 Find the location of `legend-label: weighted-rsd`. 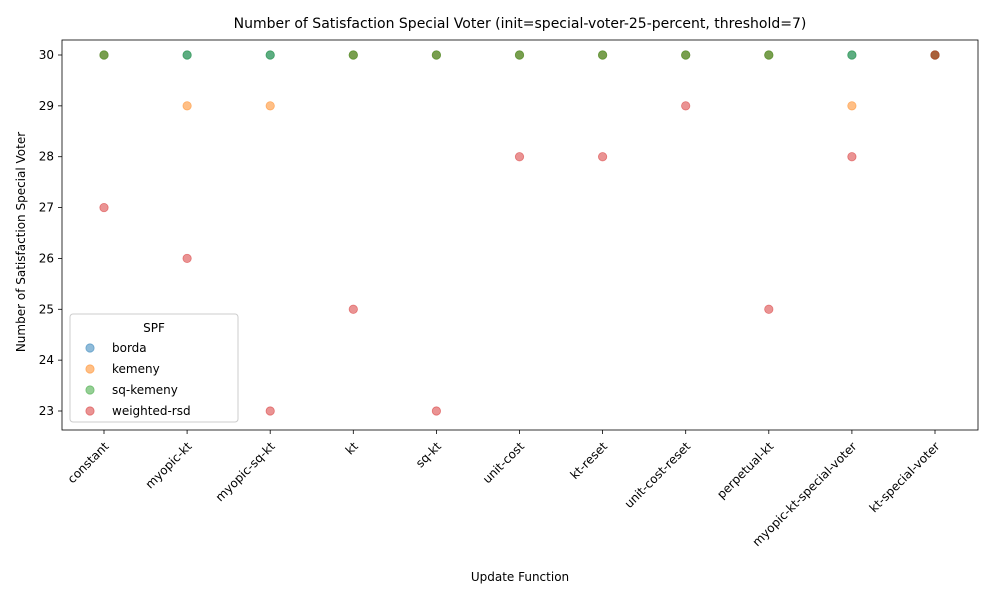

legend-label: weighted-rsd is located at coordinates (151, 411).